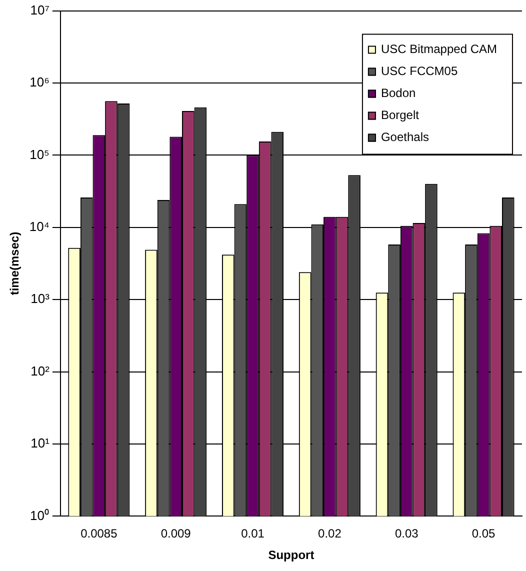 The height and width of the screenshot is (571, 526). Describe the element at coordinates (176, 533) in the screenshot. I see `x-tick-label: 0.009` at that location.